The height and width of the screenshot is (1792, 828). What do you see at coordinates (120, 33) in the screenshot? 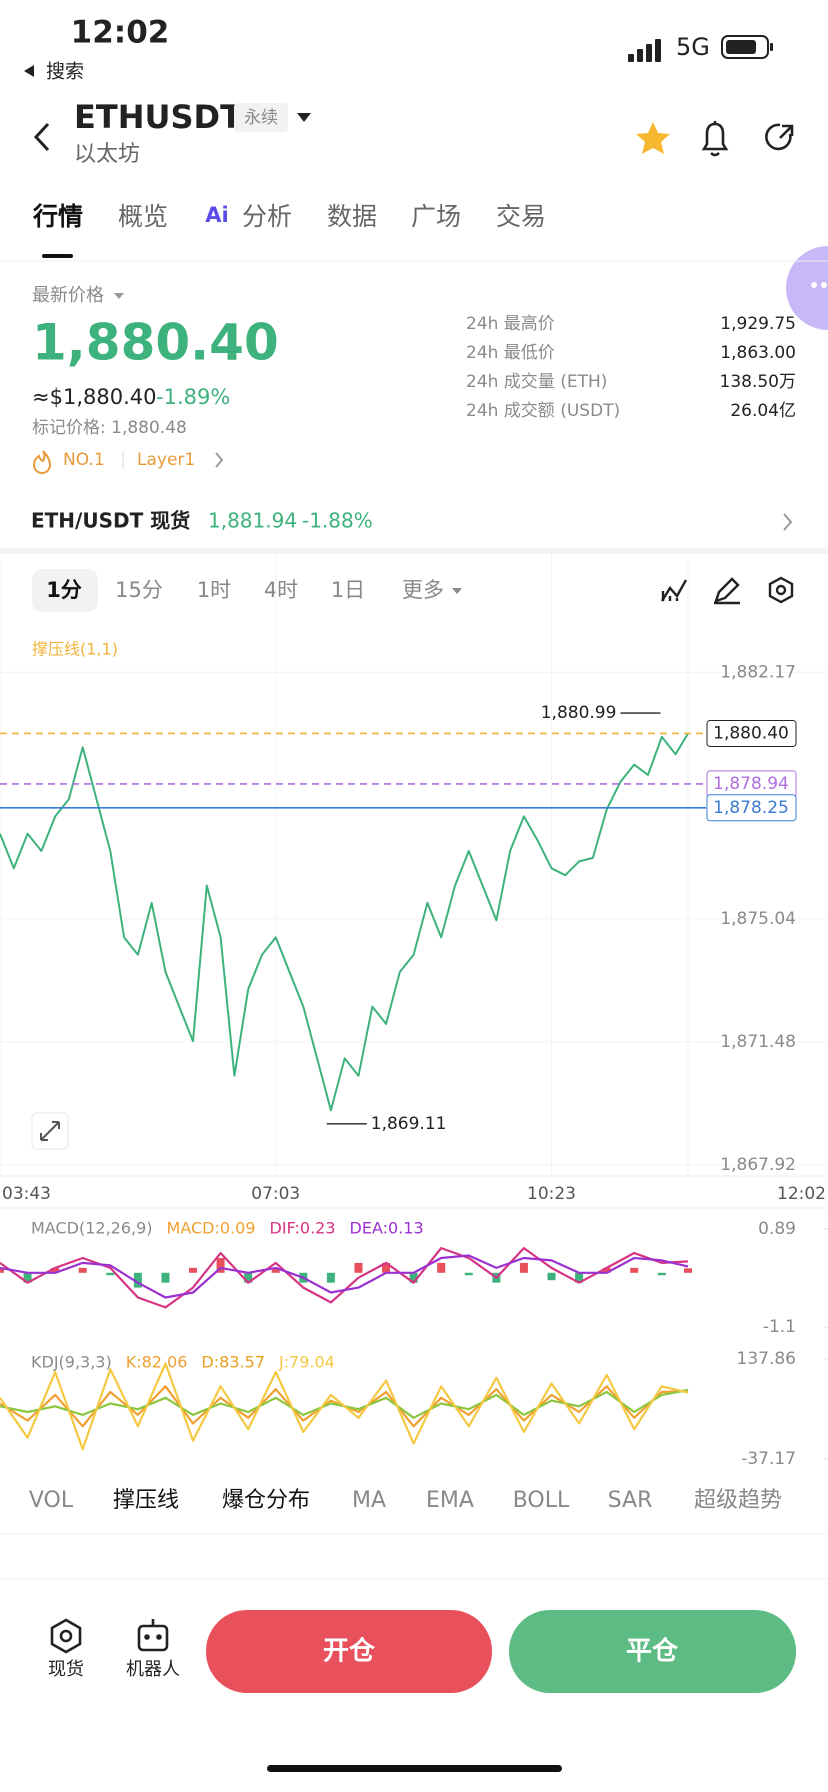
I see `status-time: 12:02` at bounding box center [120, 33].